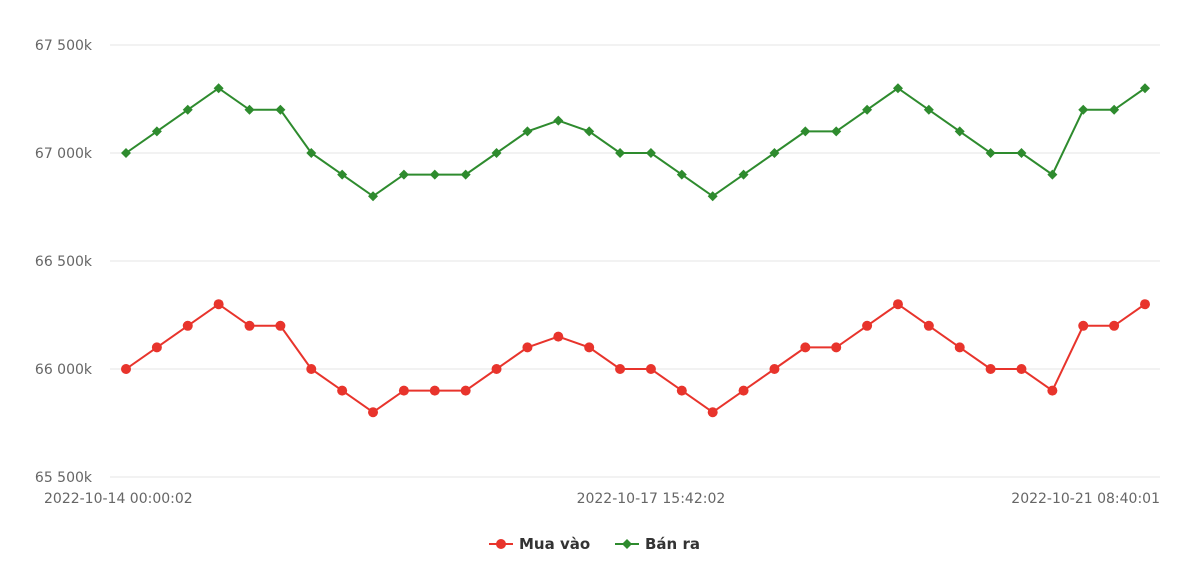  I want to click on legend-item-1: Mua vào, so click(539, 544).